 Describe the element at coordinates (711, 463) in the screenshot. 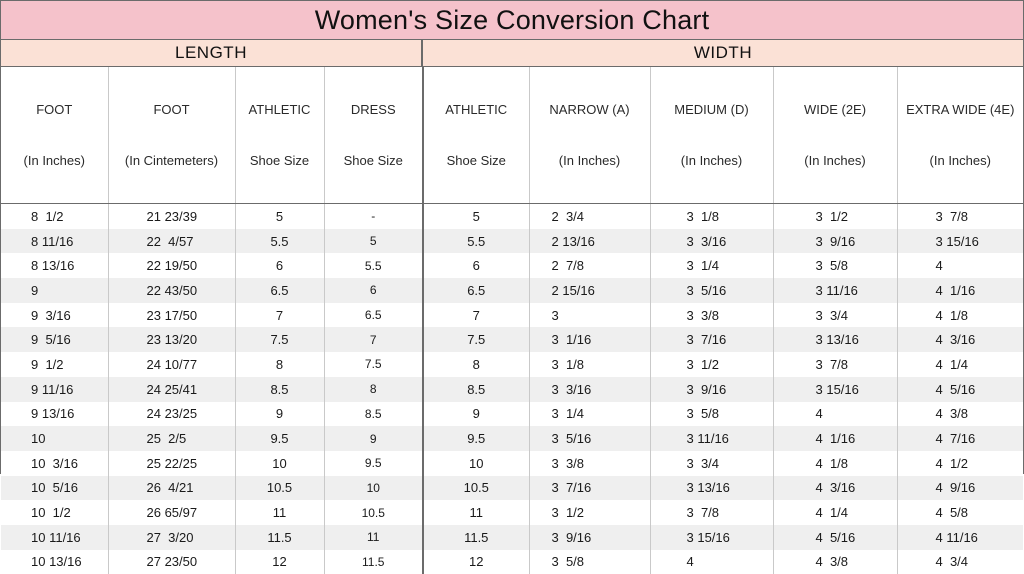

I see `medium-cell: 3 3/4` at that location.